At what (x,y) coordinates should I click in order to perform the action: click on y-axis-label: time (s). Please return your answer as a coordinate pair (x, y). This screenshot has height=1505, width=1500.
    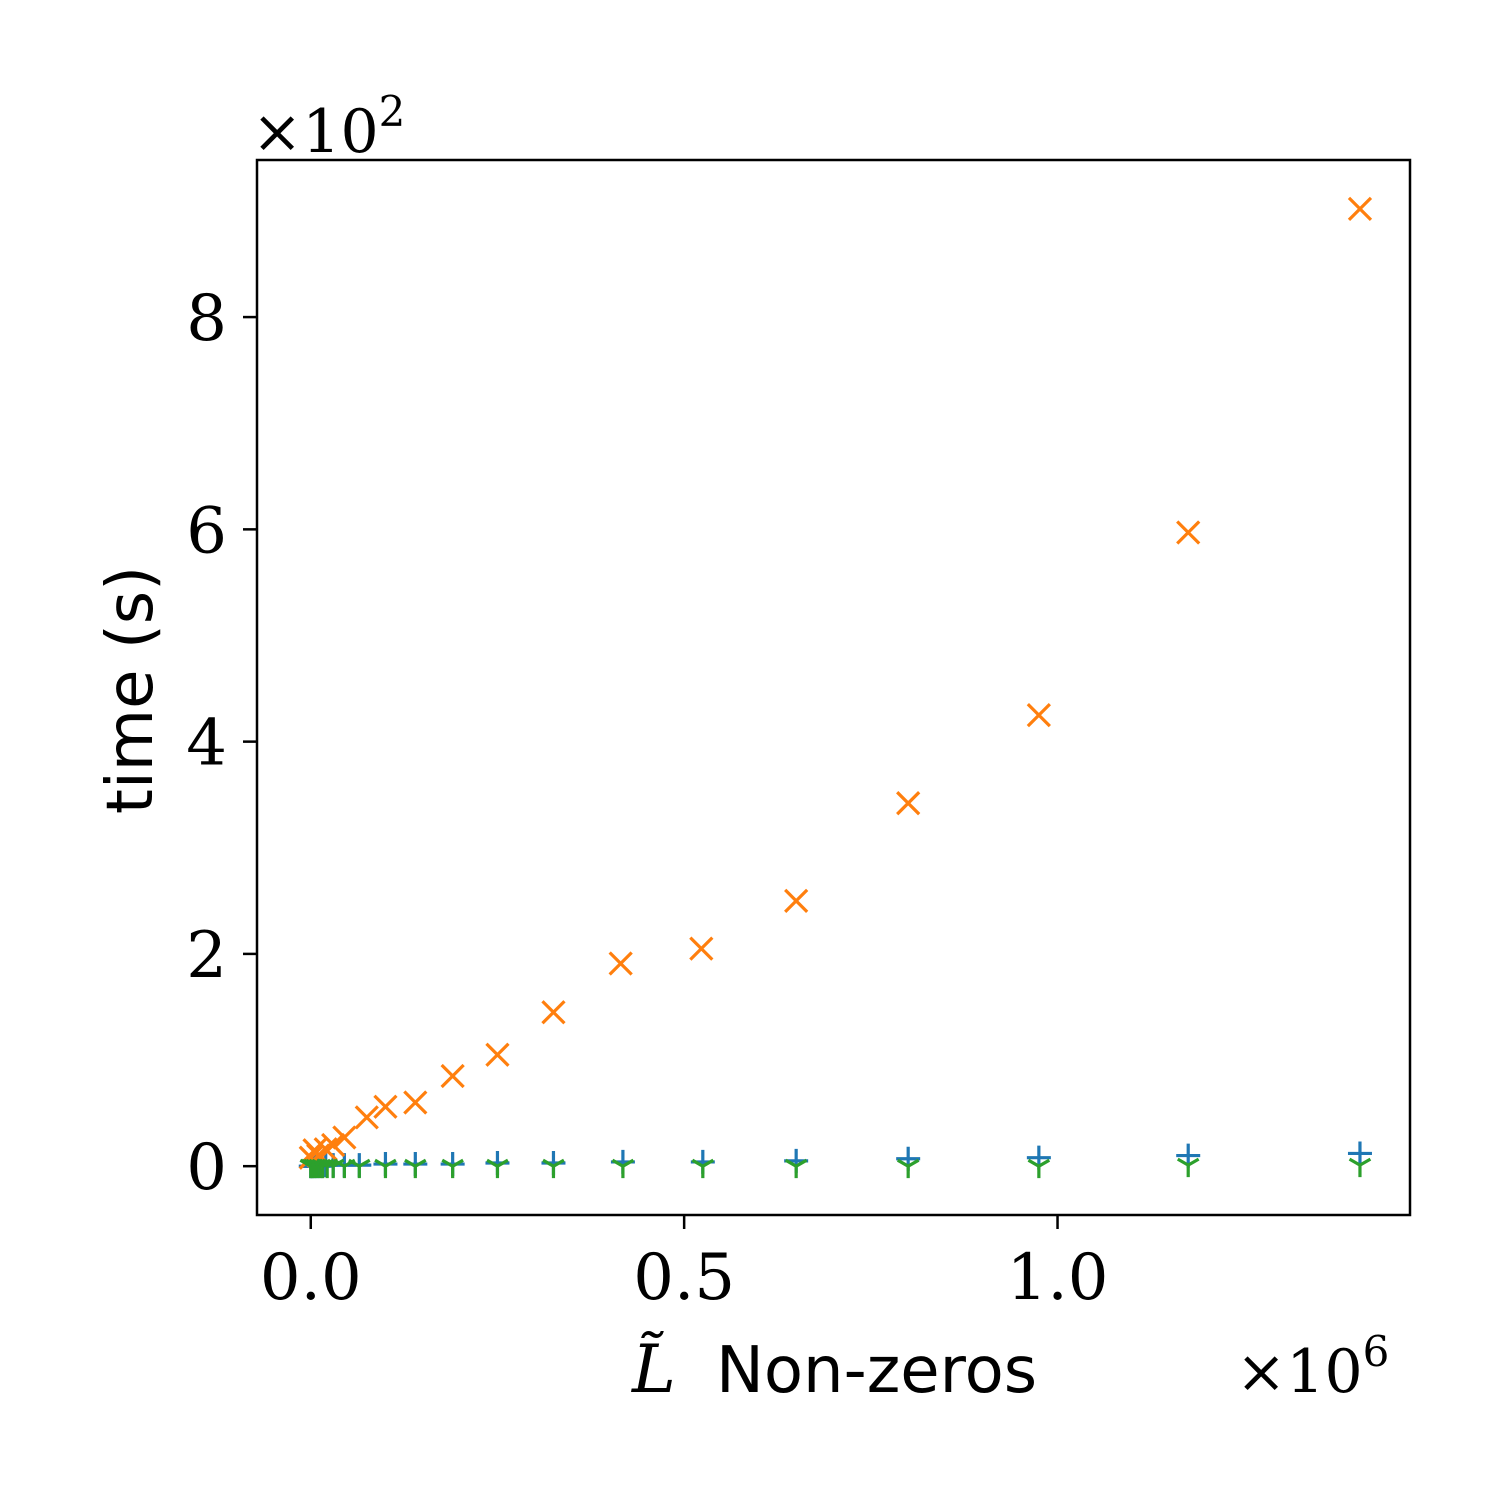
    Looking at the image, I should click on (131, 690).